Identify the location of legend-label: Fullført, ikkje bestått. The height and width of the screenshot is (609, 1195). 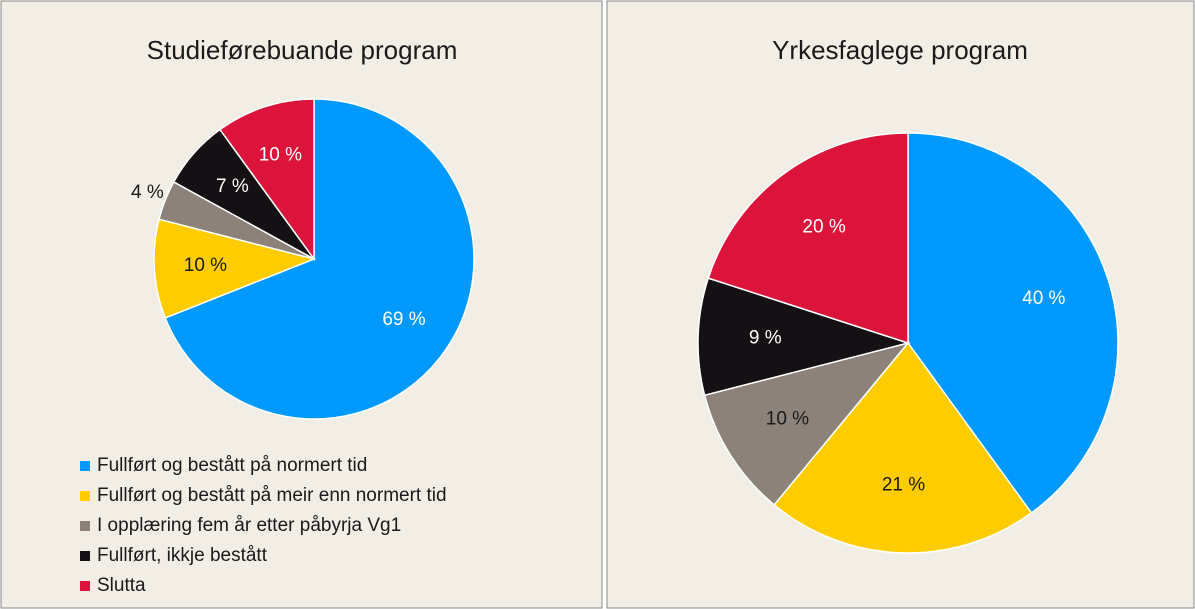
(182, 555).